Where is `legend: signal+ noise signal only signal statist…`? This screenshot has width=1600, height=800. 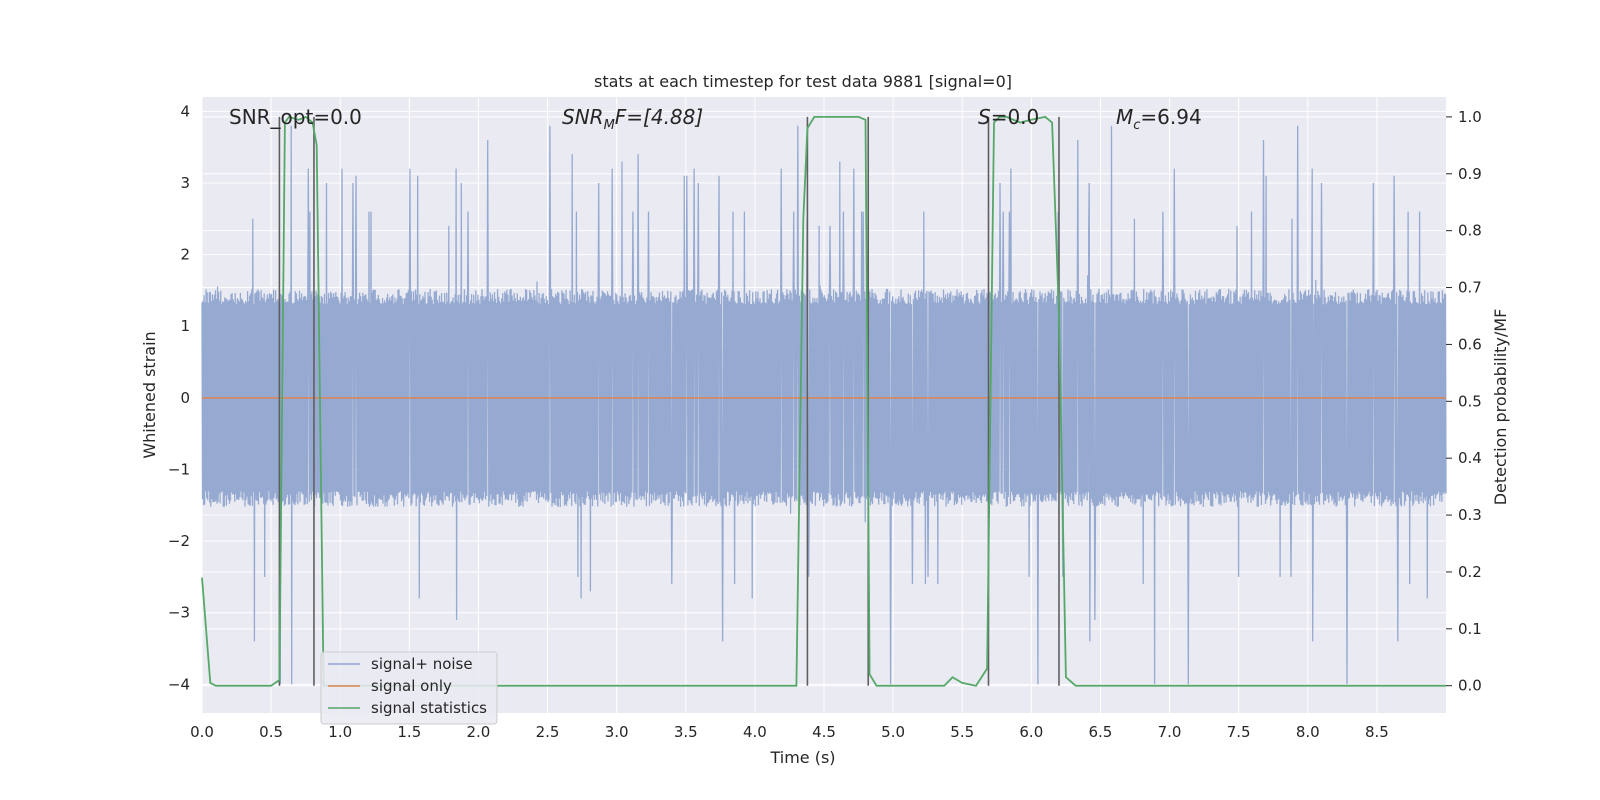 legend: signal+ noise signal only signal statist… is located at coordinates (409, 688).